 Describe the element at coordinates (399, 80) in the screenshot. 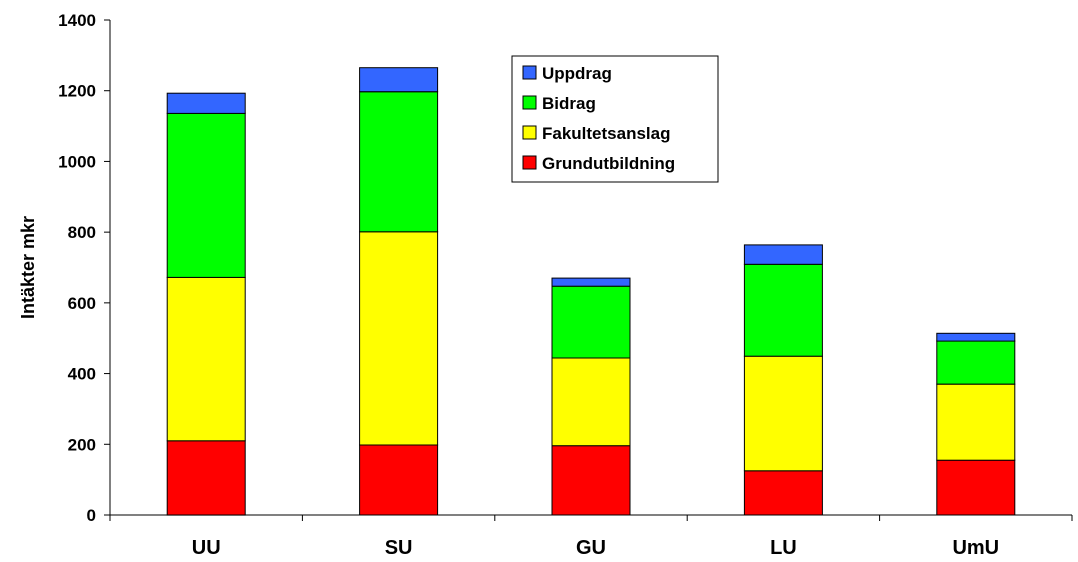

I see `bar-segment-su-uppdrag` at that location.